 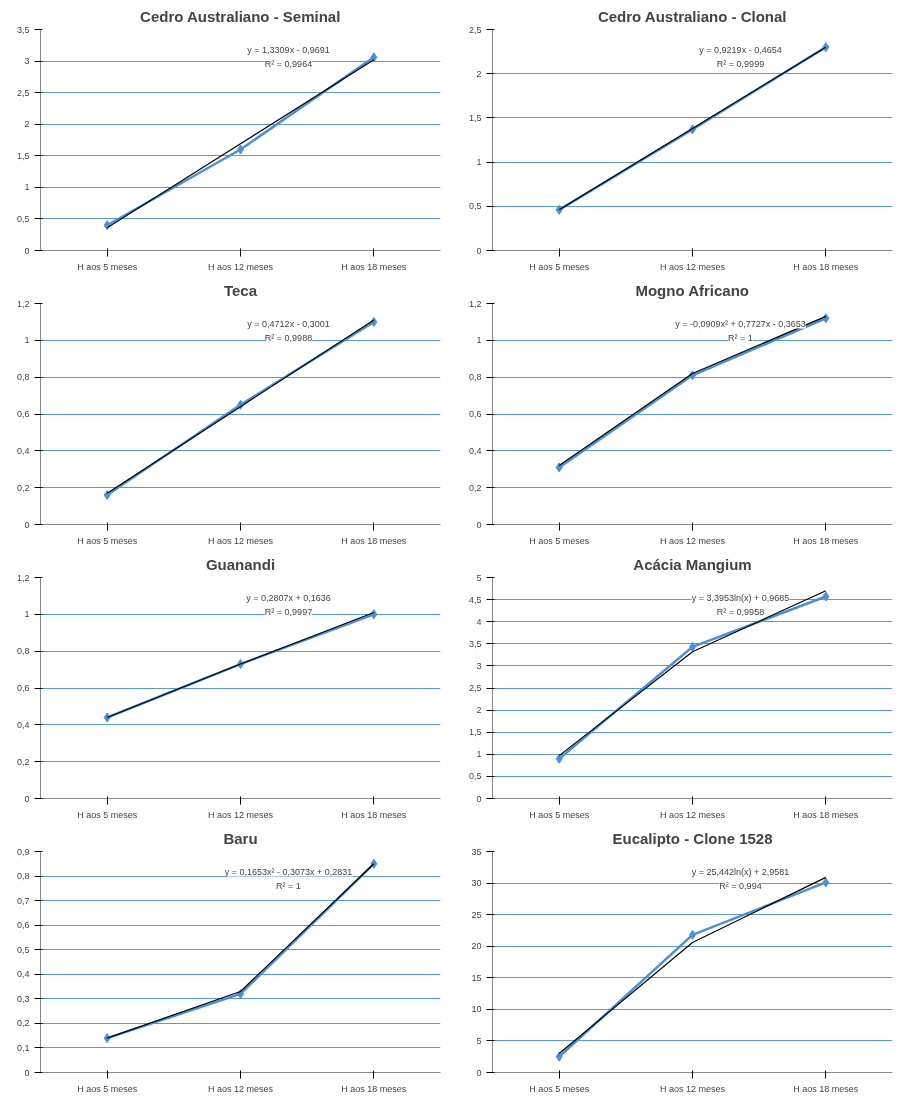 What do you see at coordinates (23, 1047) in the screenshot?
I see `y-tick-label: 0,1` at bounding box center [23, 1047].